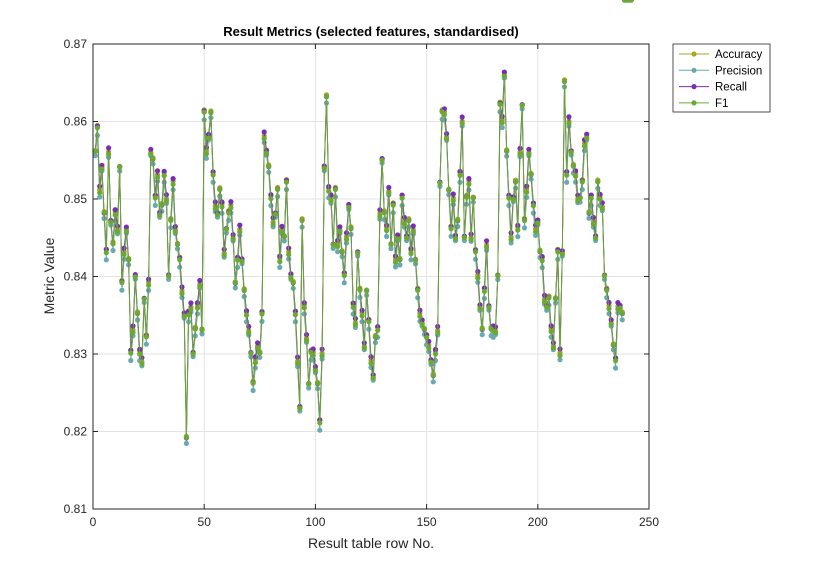 The image size is (840, 571). I want to click on x-tick-label: 100, so click(315, 522).